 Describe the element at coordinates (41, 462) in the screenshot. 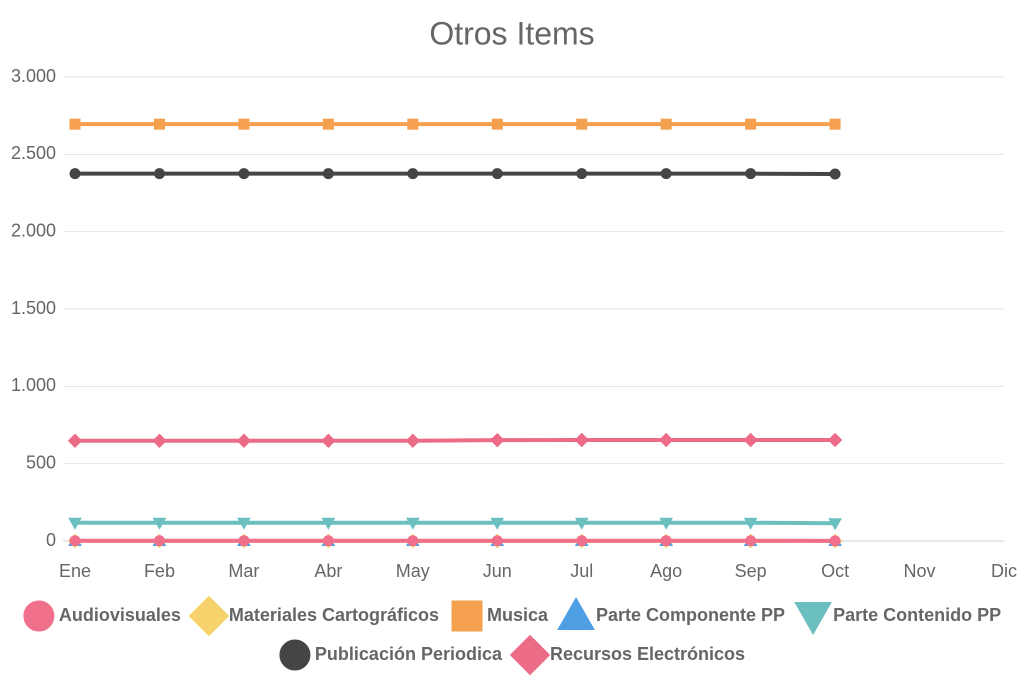

I see `y-tick-label: 500` at that location.